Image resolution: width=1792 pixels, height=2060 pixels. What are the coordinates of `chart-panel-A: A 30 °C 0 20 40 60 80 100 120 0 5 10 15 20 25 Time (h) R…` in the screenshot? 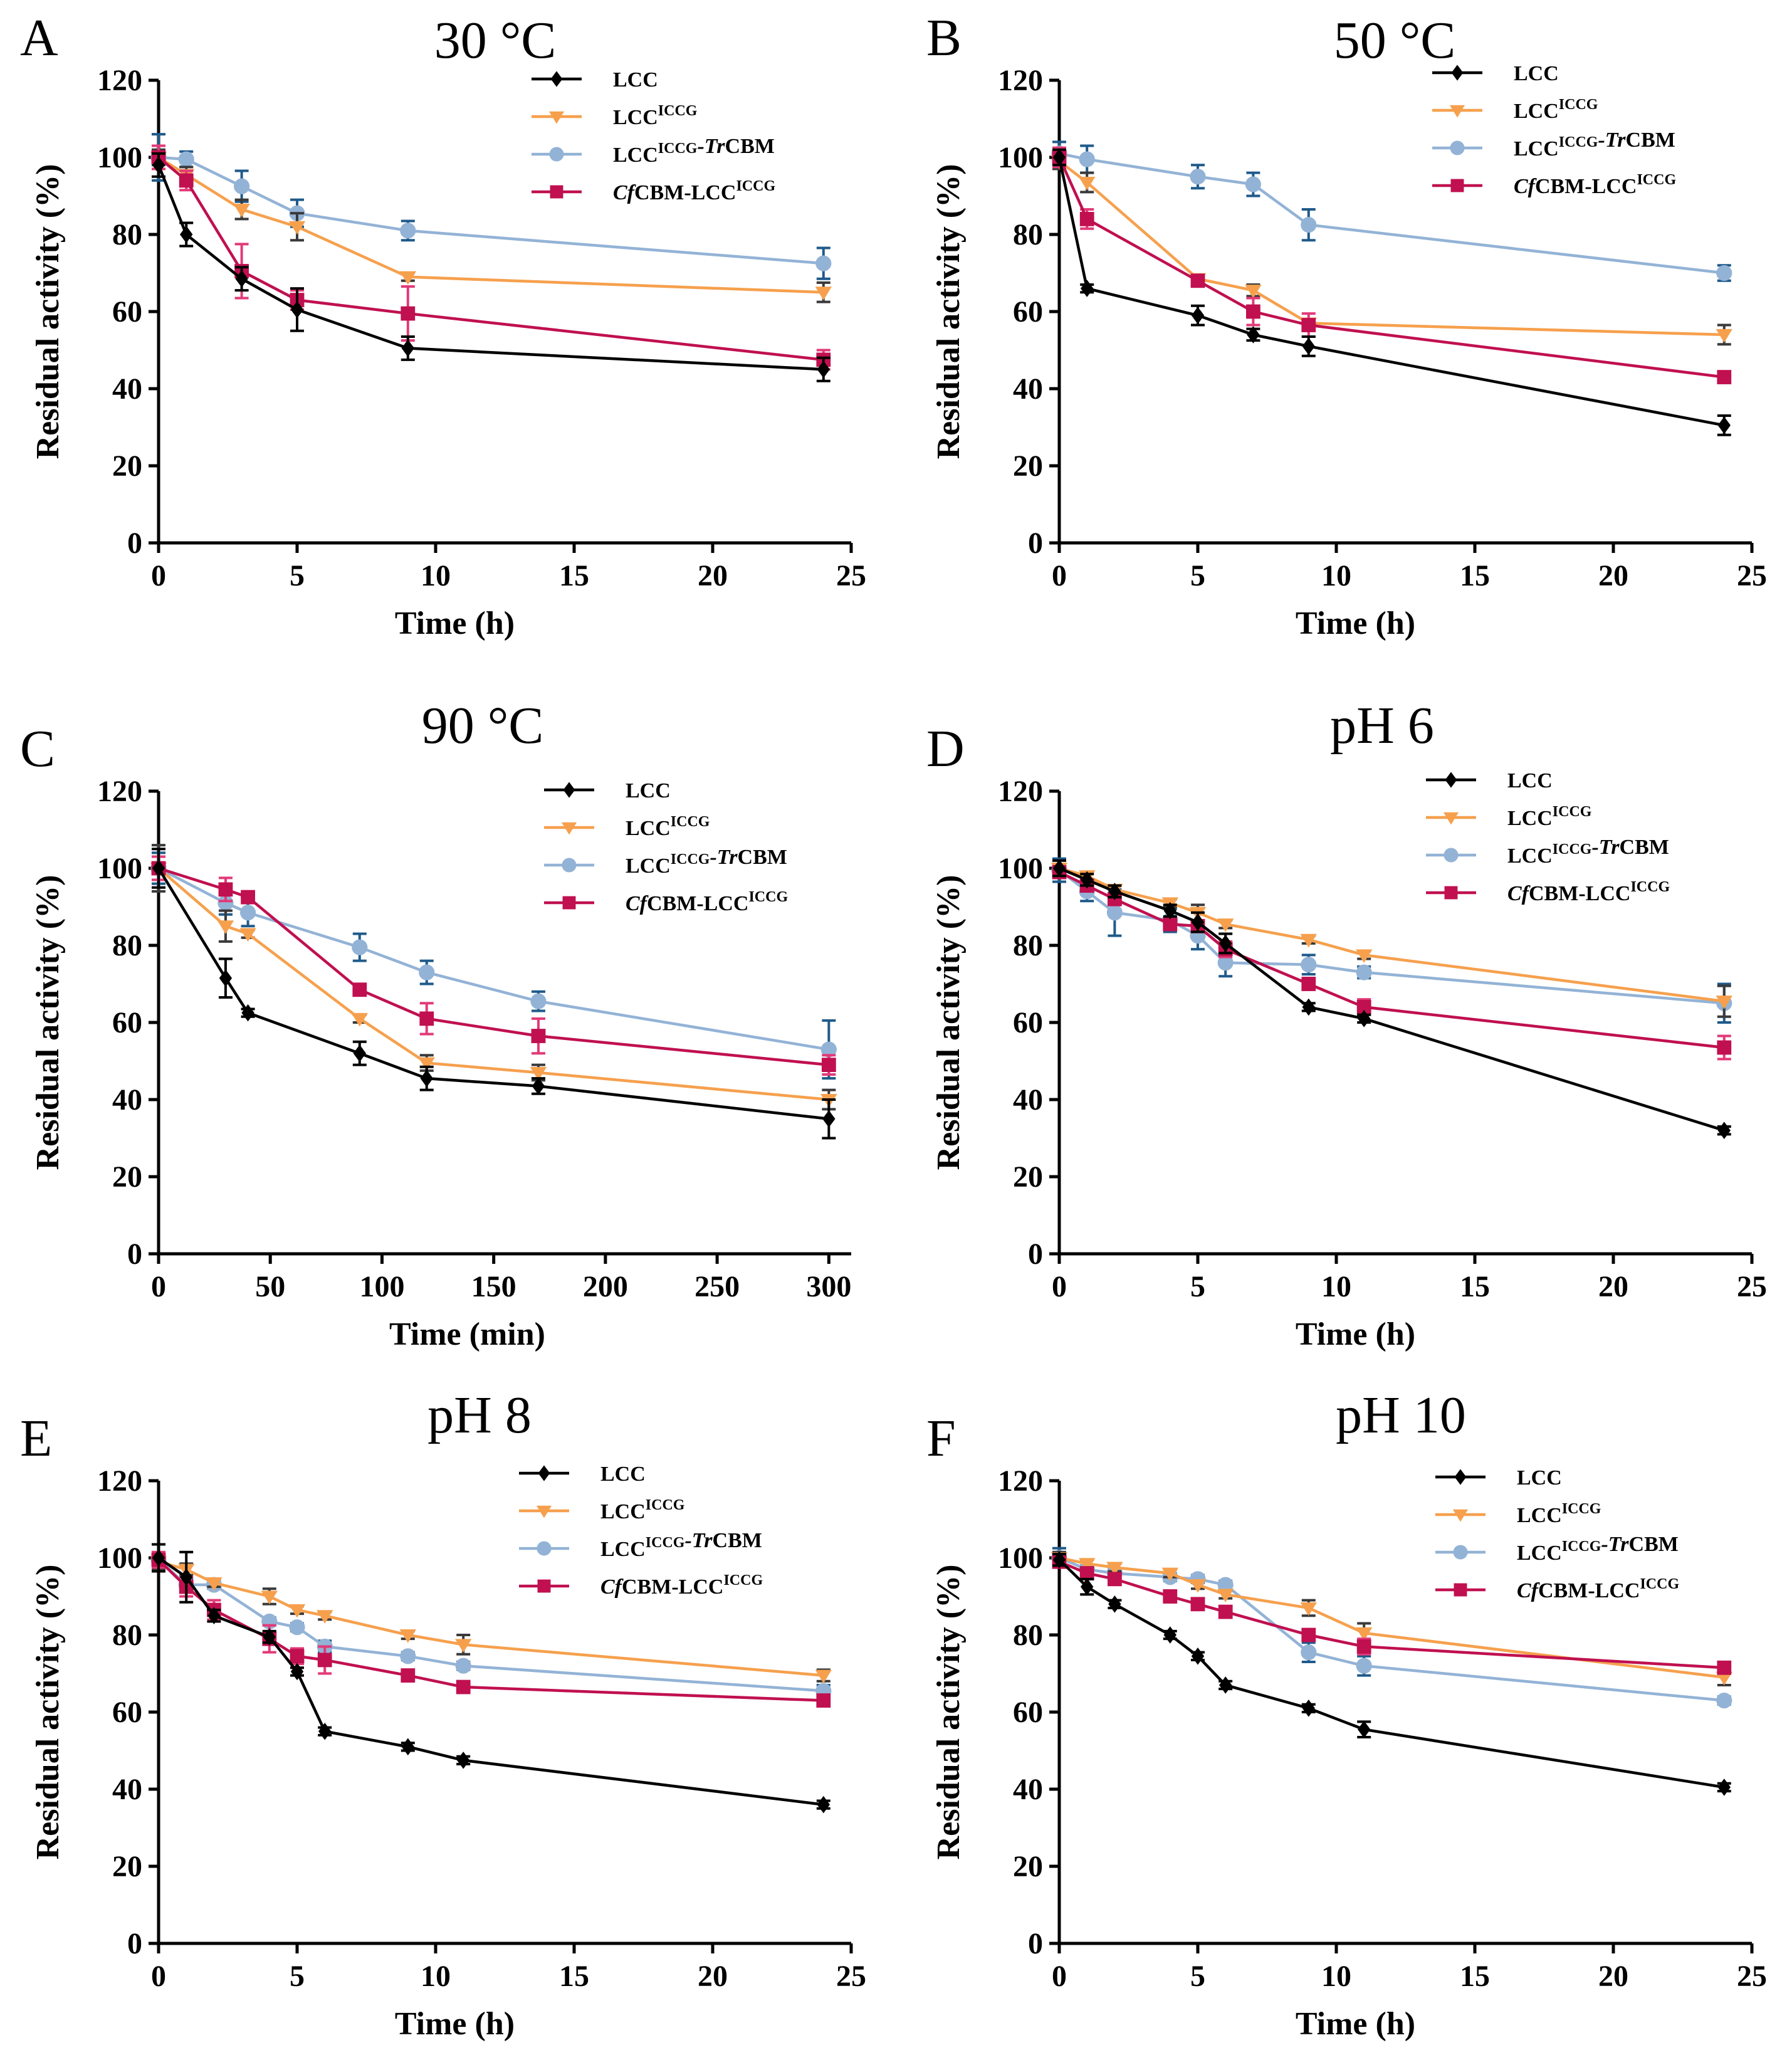 It's located at (443, 325).